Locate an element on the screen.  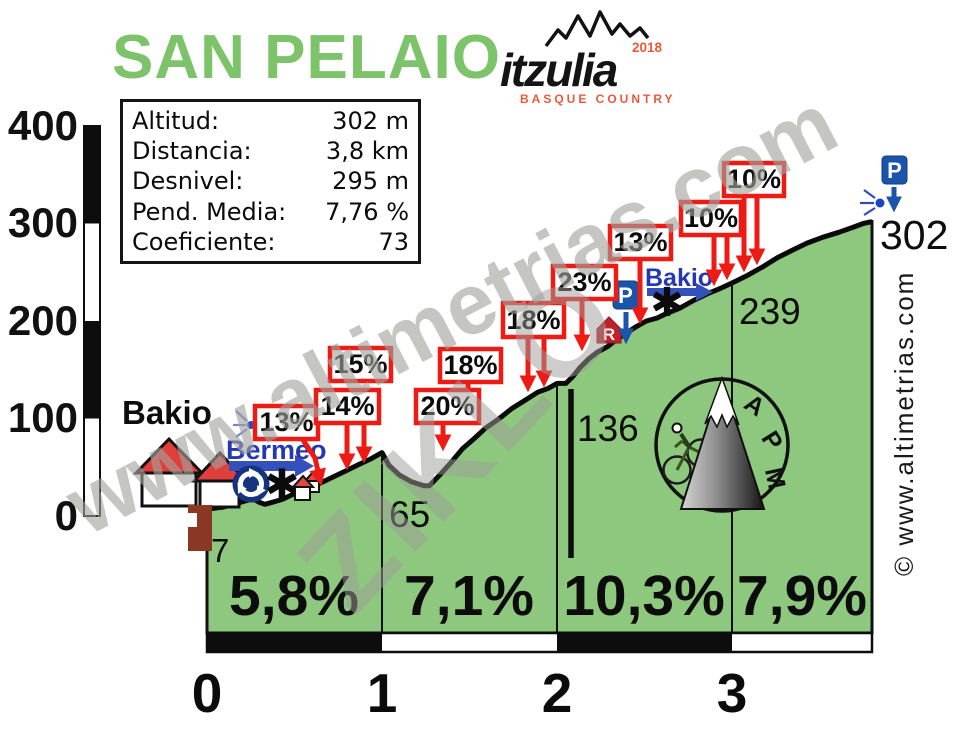
y-tick-300: 300 is located at coordinates (43, 222).